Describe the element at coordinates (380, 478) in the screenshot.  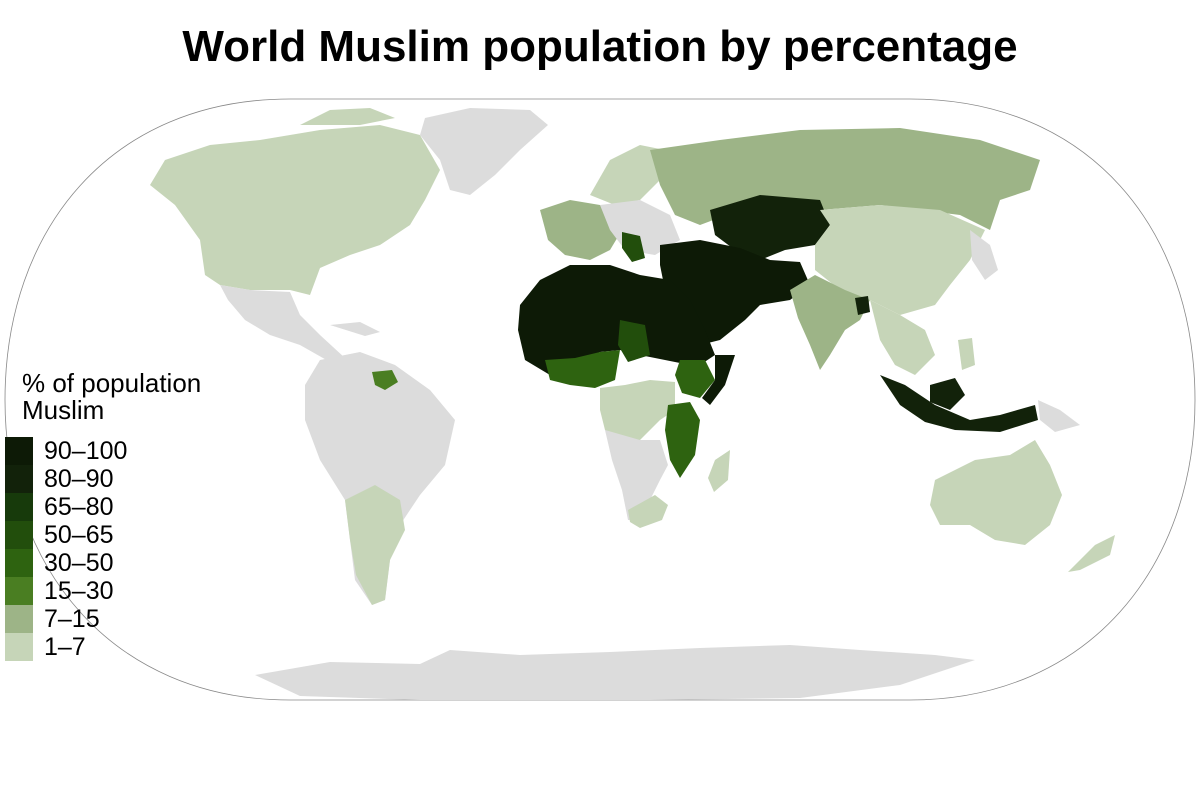
I see `region-south-america` at that location.